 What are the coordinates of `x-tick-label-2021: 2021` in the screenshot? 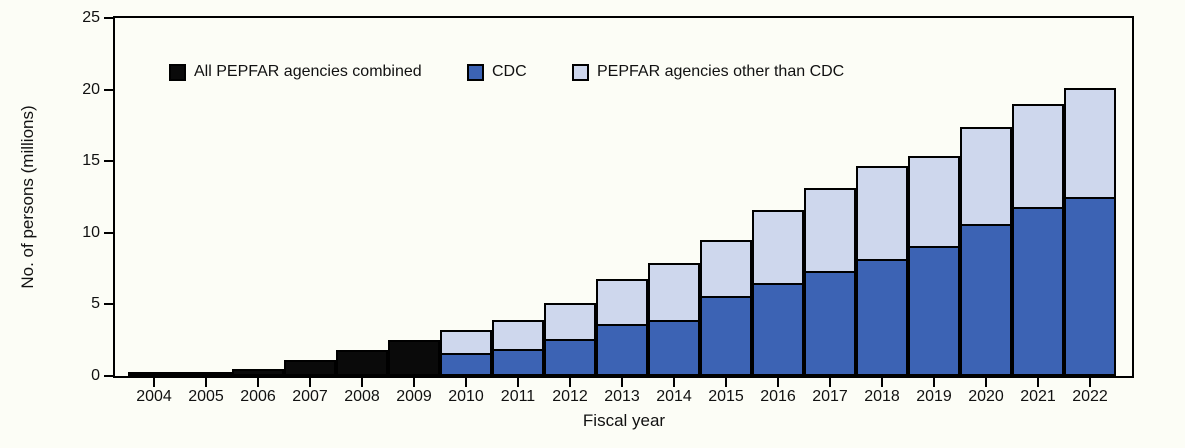 It's located at (1038, 396).